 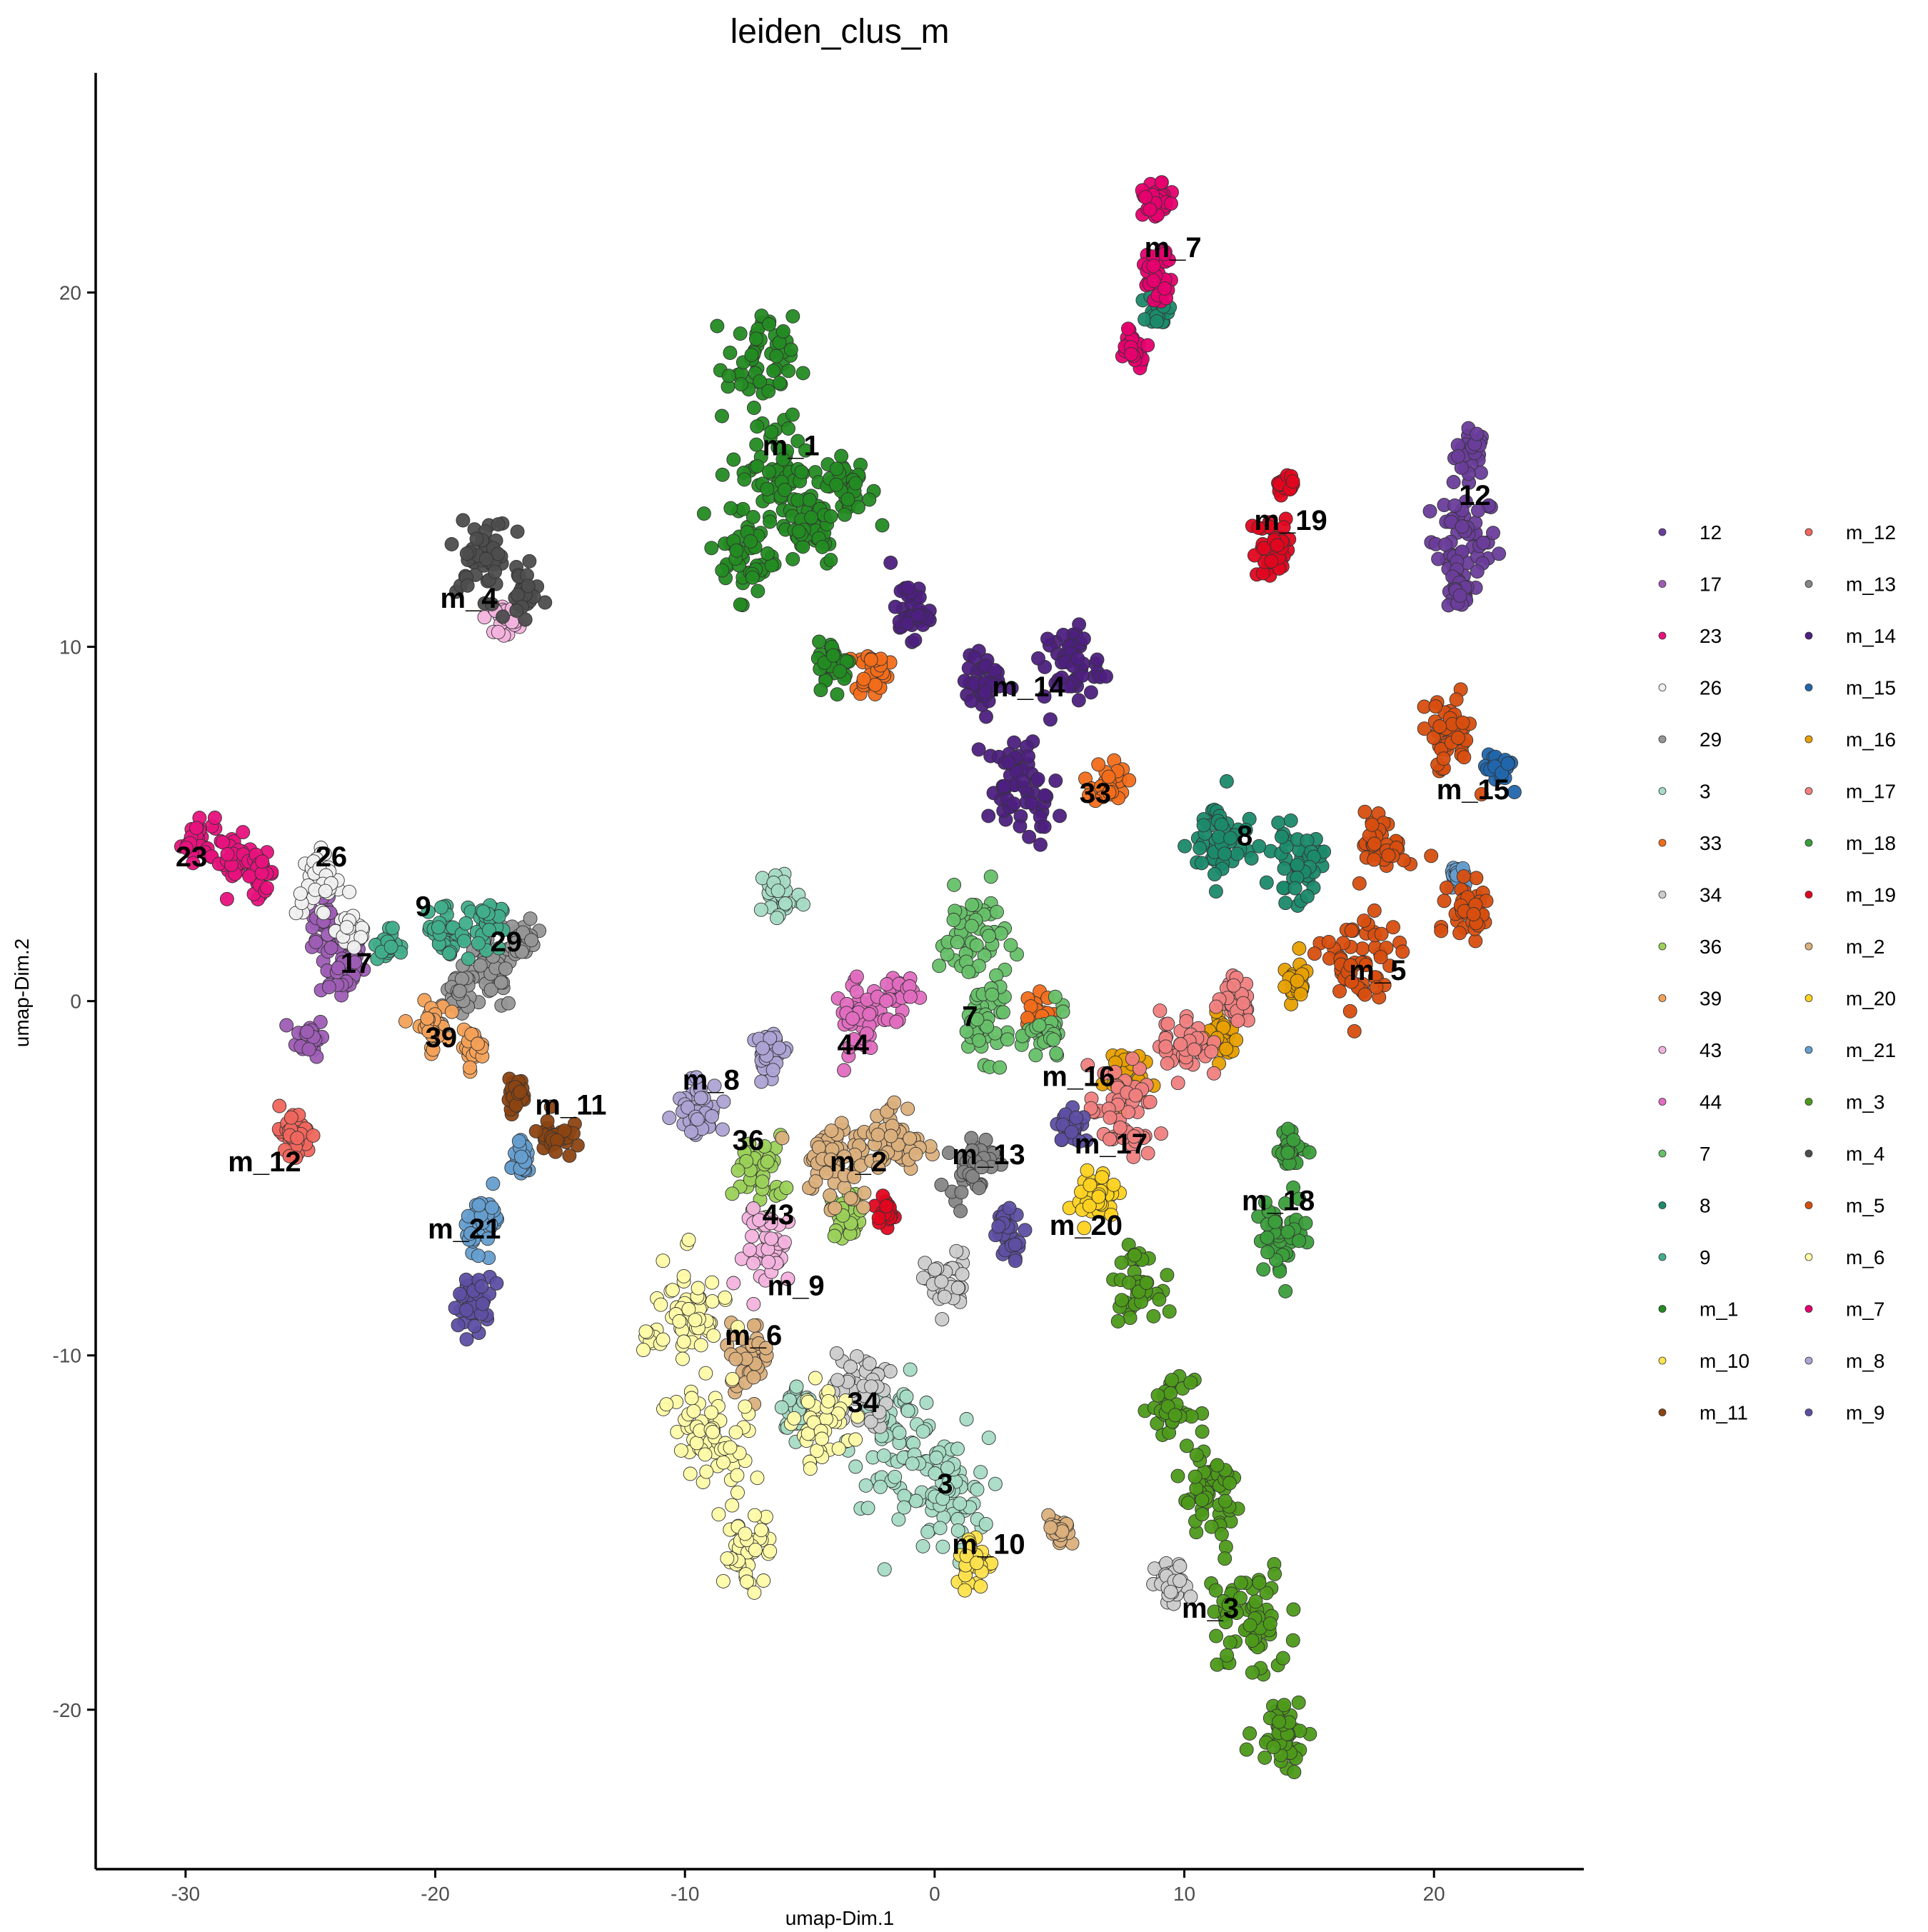 I want to click on cluster-label-12: 12, so click(x=1475, y=495).